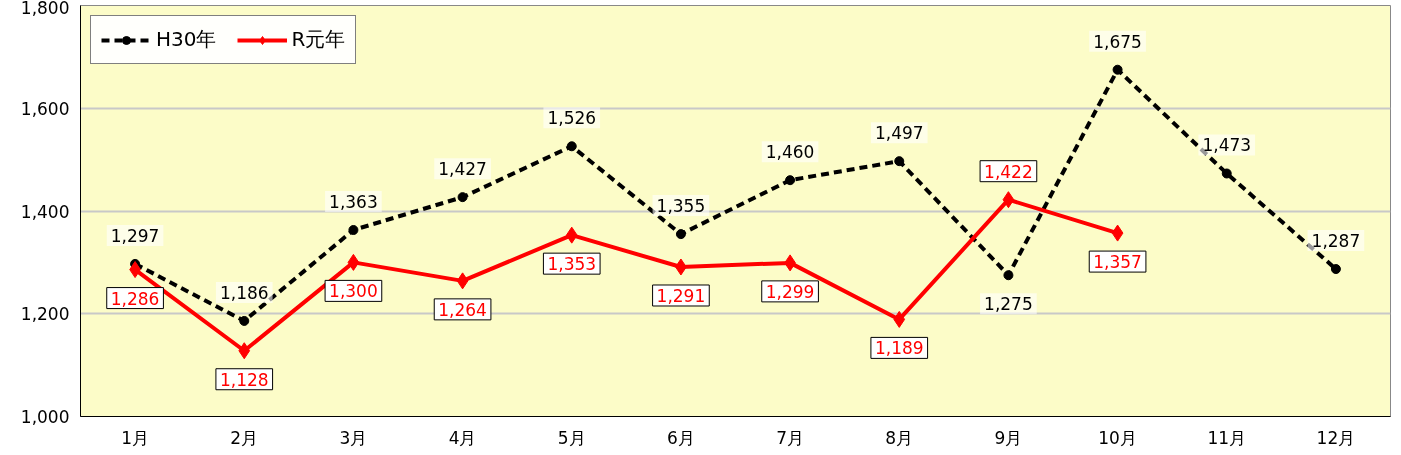 Image resolution: width=1401 pixels, height=455 pixels. I want to click on data-label: 1,422, so click(1008, 171).